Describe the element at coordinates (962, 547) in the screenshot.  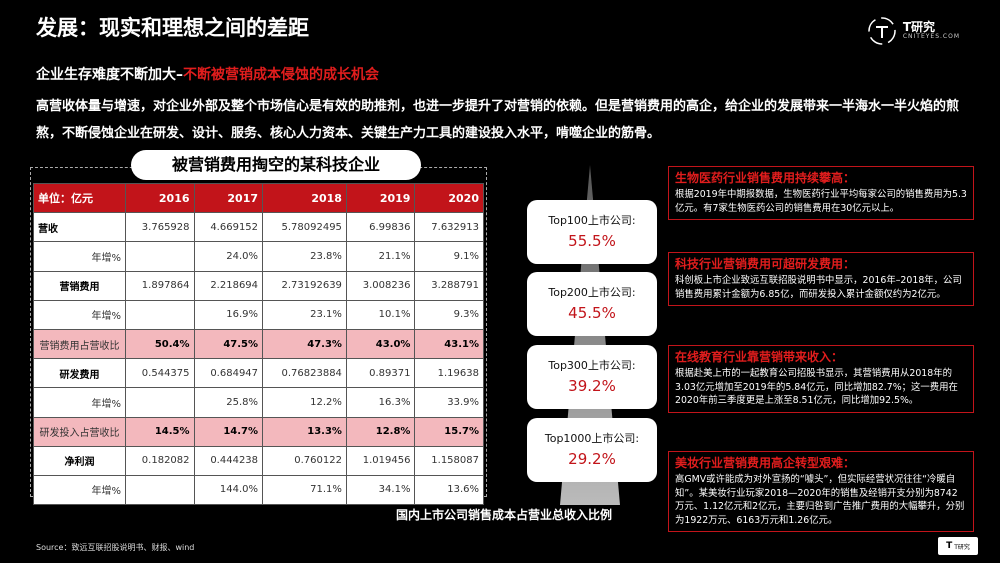
I see `corner-logo-text: T研究` at that location.